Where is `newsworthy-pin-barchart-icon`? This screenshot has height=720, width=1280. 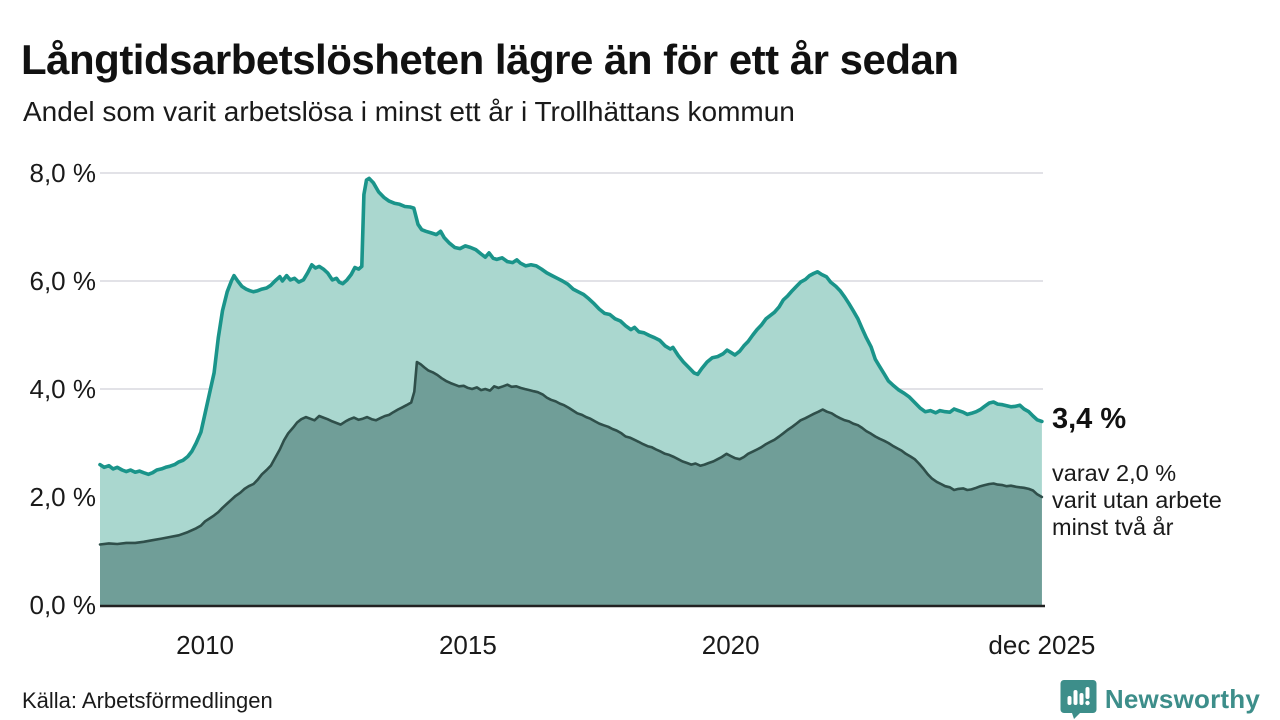 newsworthy-pin-barchart-icon is located at coordinates (1078, 699).